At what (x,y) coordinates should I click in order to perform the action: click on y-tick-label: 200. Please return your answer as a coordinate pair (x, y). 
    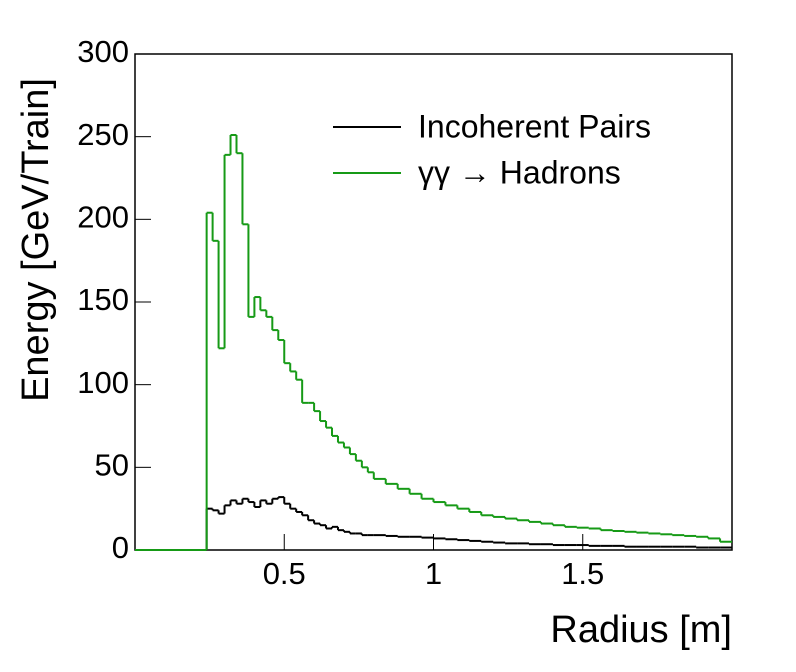
    Looking at the image, I should click on (103, 217).